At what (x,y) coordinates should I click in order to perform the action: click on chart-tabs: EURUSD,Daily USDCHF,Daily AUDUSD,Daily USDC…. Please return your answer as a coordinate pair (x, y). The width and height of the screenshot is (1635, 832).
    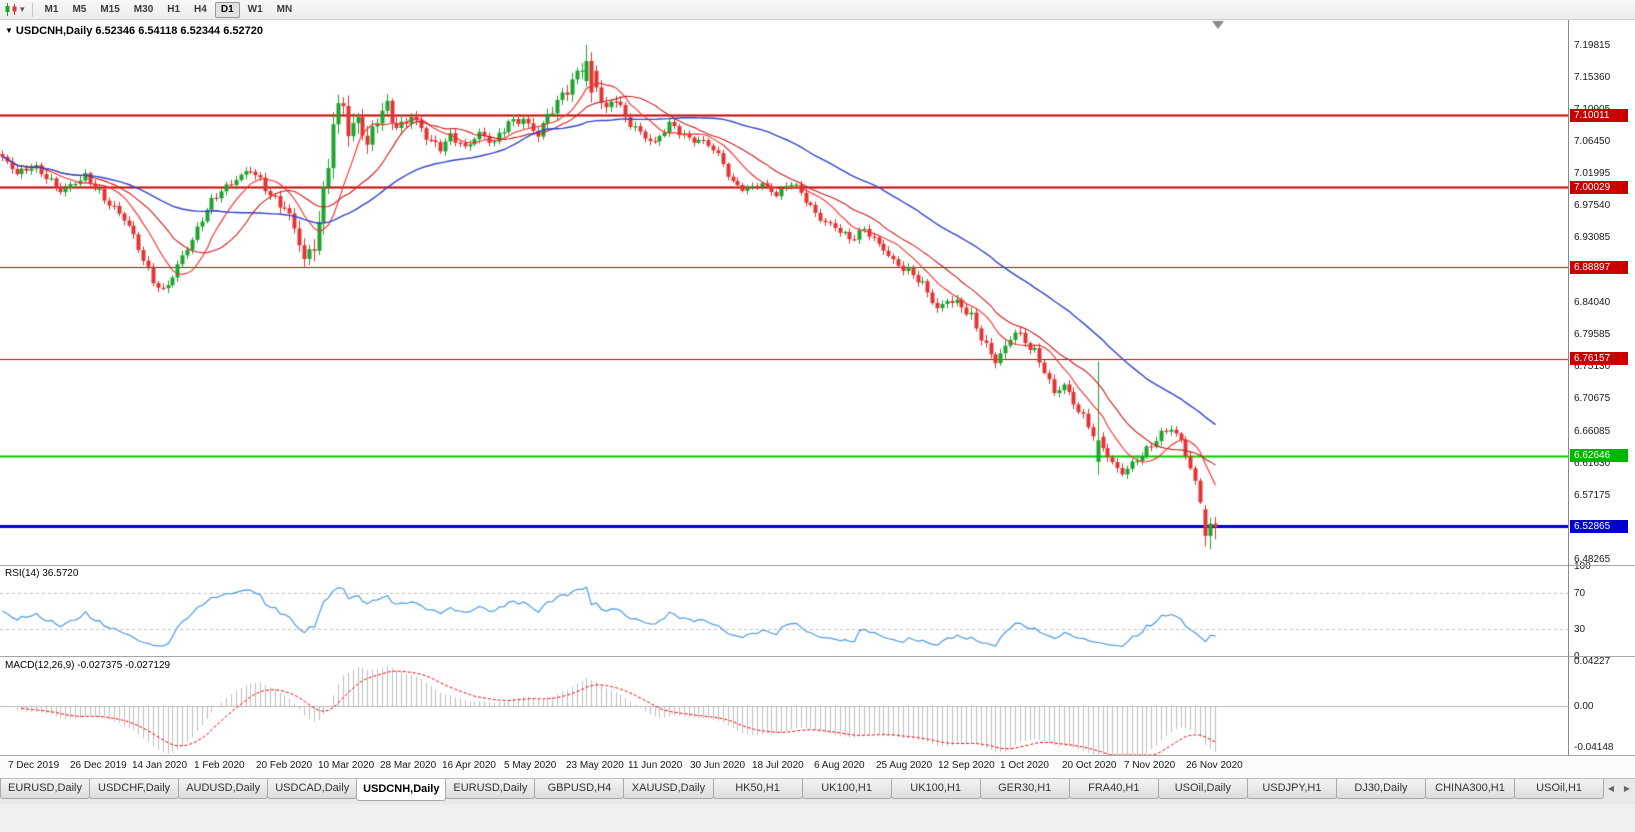
    Looking at the image, I should click on (802, 790).